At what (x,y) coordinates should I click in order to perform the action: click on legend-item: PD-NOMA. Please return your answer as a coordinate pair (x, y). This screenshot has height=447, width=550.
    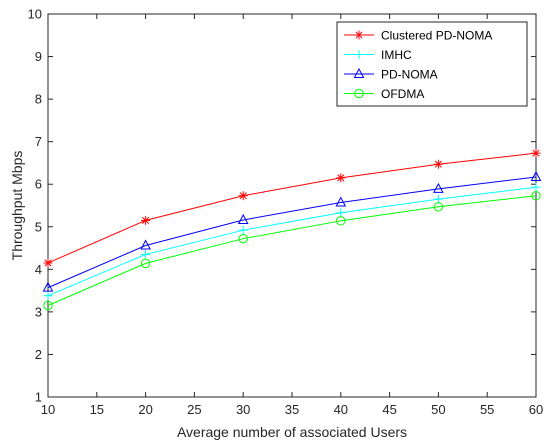
    Looking at the image, I should click on (391, 75).